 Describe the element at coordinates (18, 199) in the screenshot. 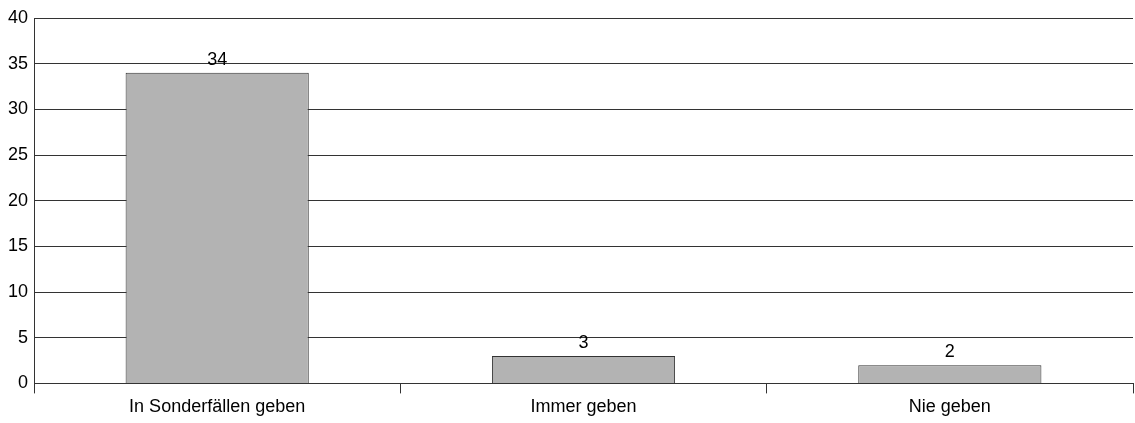

I see `y-tick-label: 20` at that location.